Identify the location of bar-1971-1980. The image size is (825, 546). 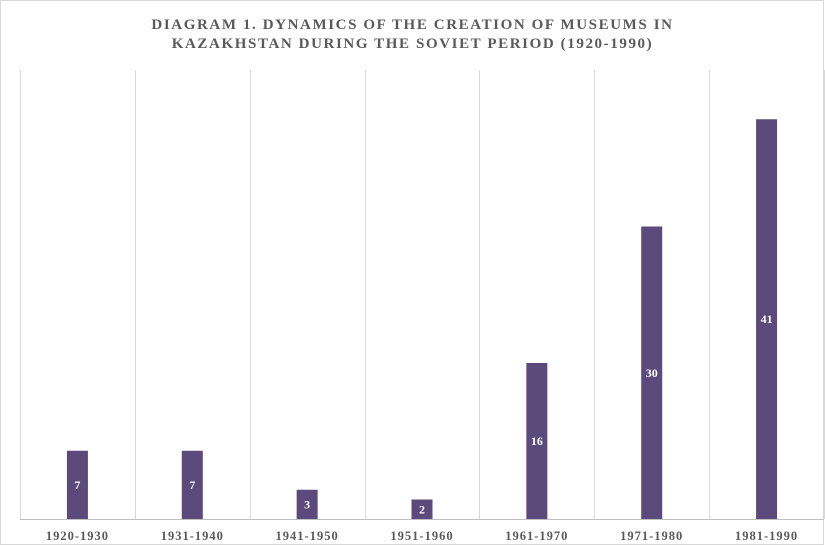
(652, 372).